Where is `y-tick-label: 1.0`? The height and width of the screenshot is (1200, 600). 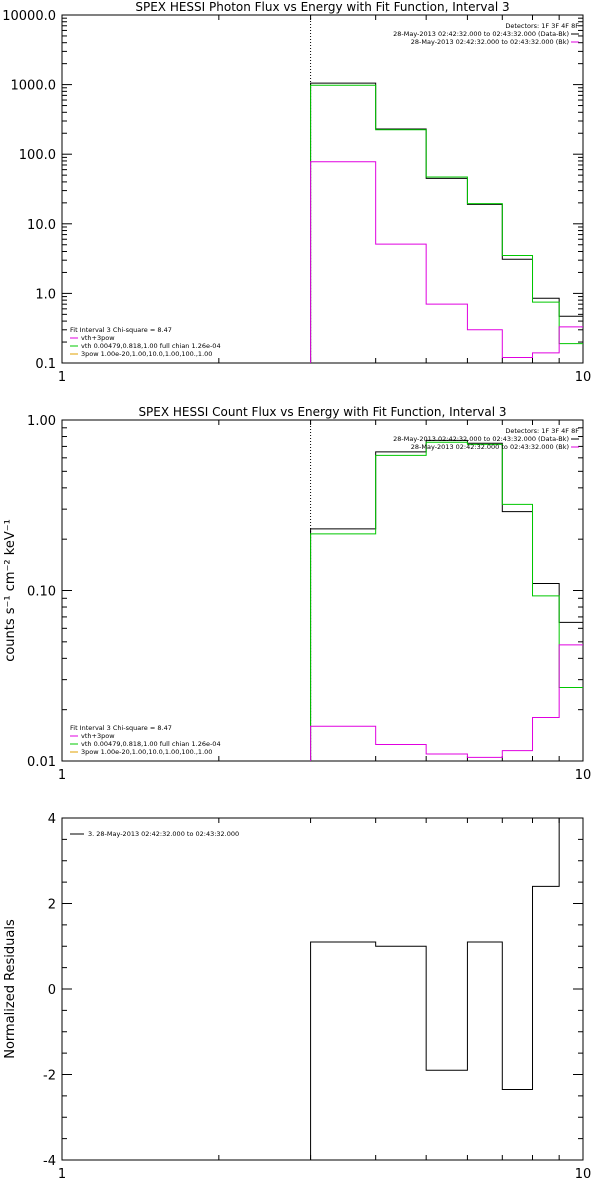
y-tick-label: 1.0 is located at coordinates (45, 294).